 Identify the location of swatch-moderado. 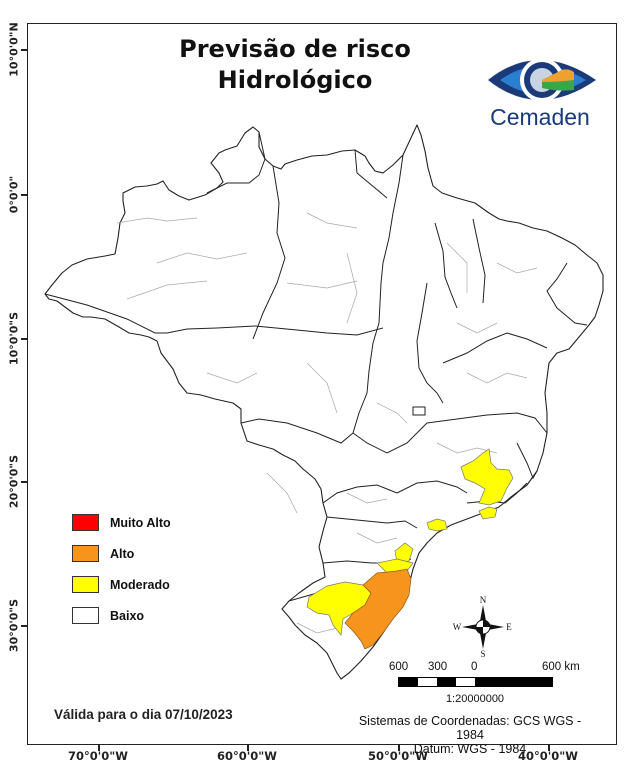
(85, 584).